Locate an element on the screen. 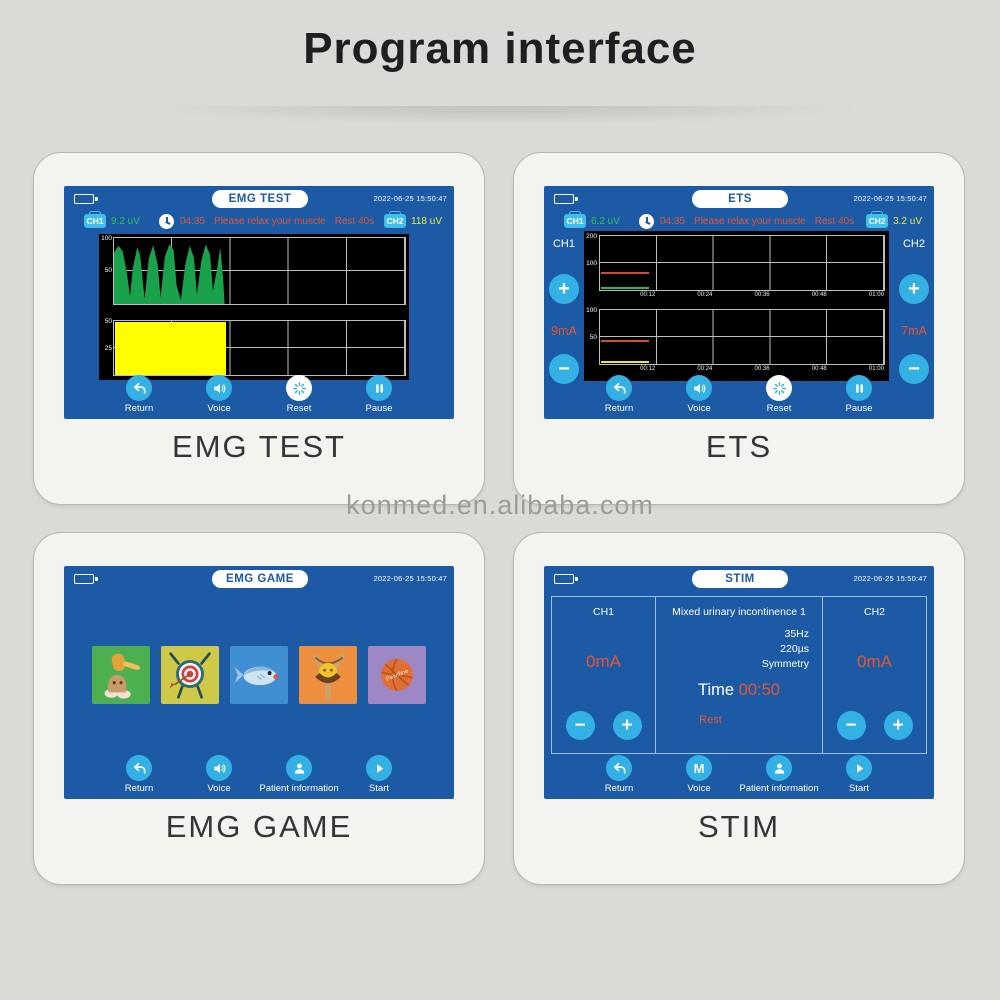 This screenshot has height=1000, width=1000. ets-ch2-xticks: 00:12 00:24 00:36 00:48 01:00 is located at coordinates (762, 369).